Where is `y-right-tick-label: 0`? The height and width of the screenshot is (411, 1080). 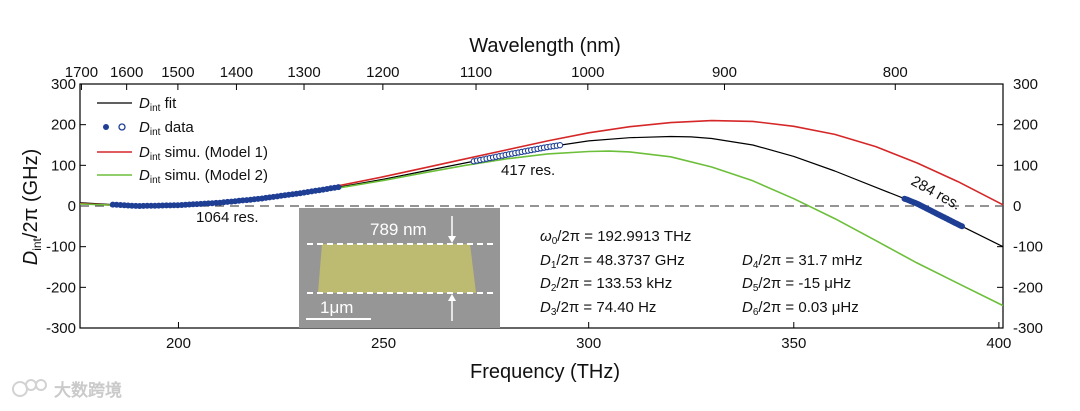 y-right-tick-label: 0 is located at coordinates (1017, 206).